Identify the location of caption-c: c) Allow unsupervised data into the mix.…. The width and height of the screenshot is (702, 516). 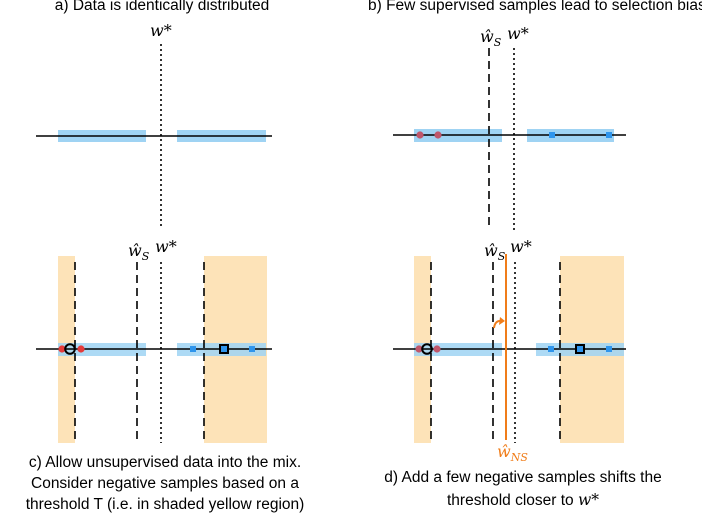
(165, 483).